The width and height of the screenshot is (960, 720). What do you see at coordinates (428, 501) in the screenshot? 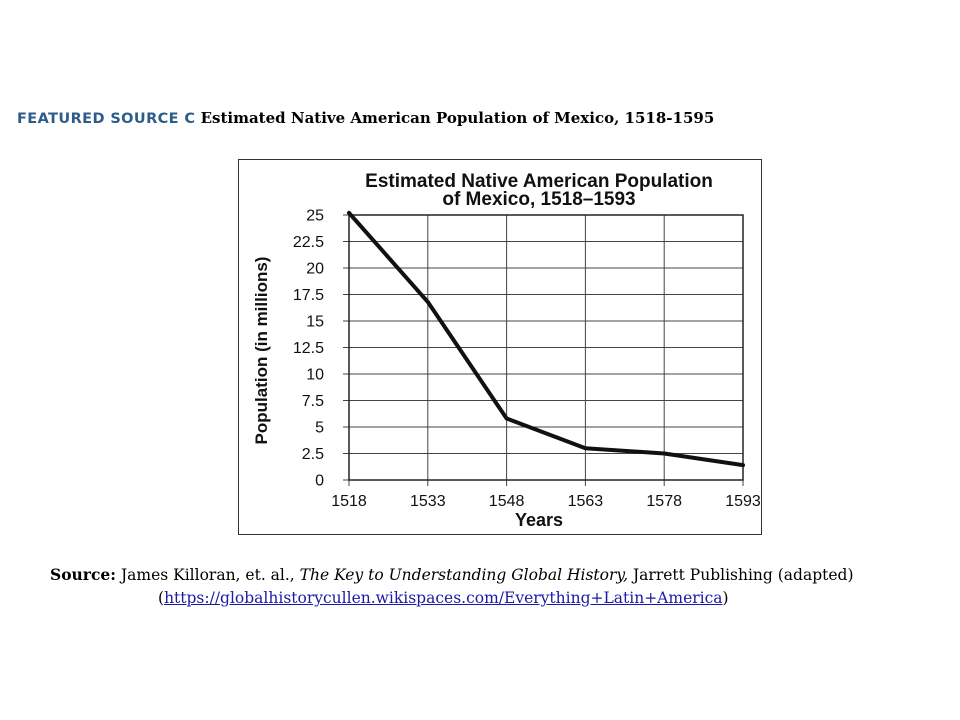
I see `x-tick-label: 1533` at bounding box center [428, 501].